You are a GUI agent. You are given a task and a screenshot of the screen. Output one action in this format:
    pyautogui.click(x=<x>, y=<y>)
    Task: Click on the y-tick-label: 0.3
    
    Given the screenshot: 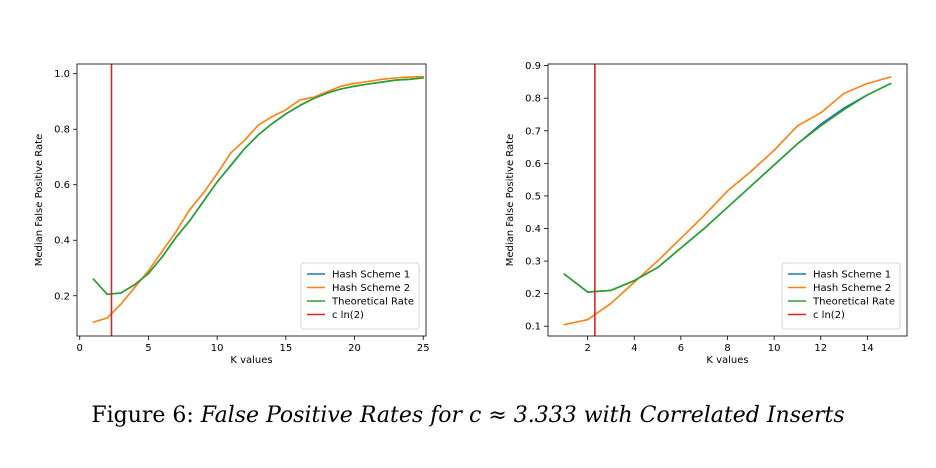 What is the action you would take?
    pyautogui.click(x=533, y=262)
    